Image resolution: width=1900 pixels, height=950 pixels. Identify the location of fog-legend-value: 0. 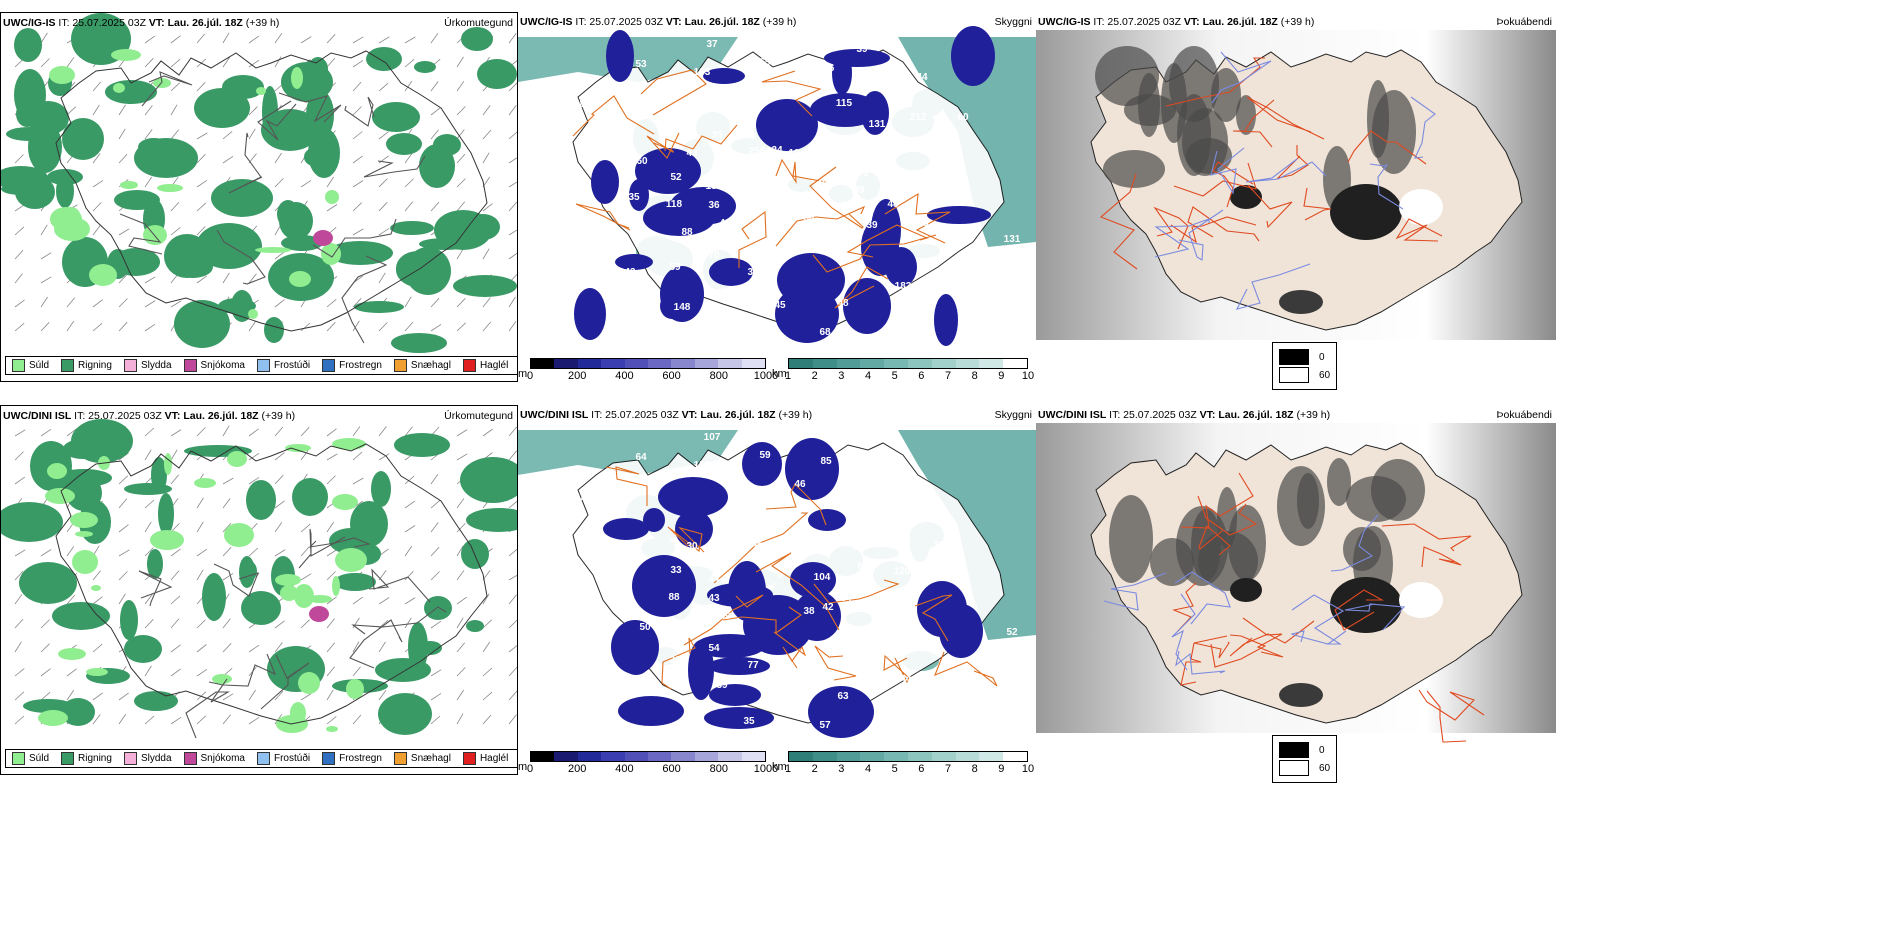
(1322, 750).